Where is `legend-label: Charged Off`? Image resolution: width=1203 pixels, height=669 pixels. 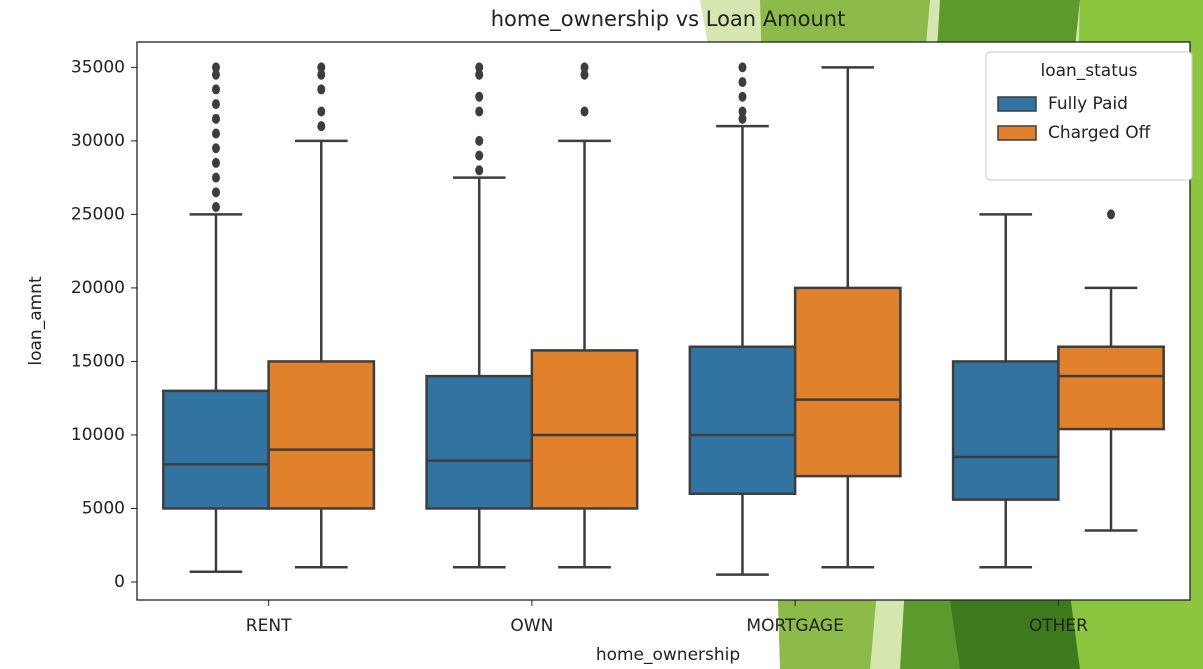 legend-label: Charged Off is located at coordinates (1100, 133).